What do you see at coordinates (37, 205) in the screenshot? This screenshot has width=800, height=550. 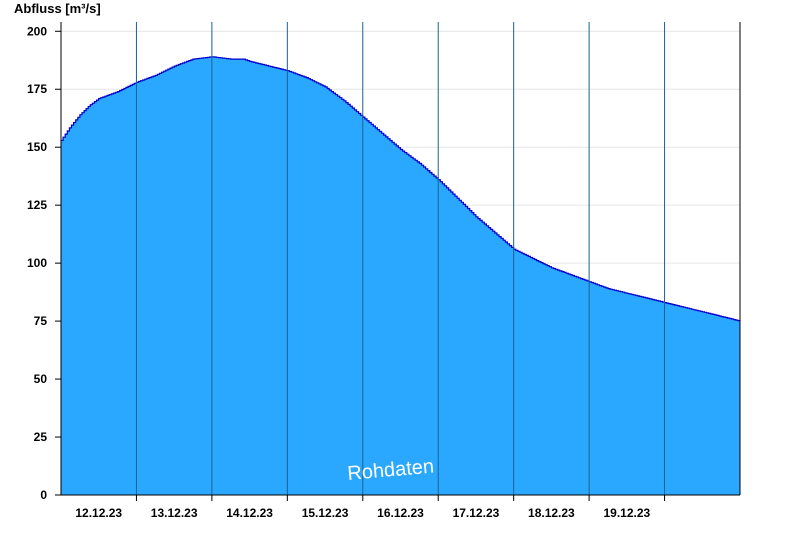 I see `y-tick-label: 125` at bounding box center [37, 205].